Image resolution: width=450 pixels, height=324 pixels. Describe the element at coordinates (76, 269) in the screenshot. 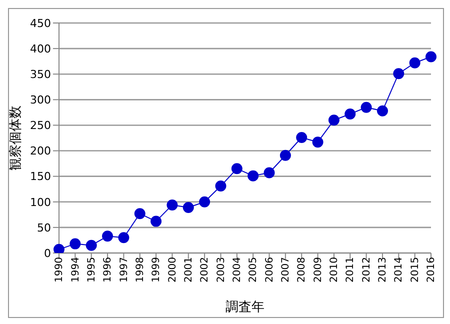

I see `x-tick-label: 1994` at that location.